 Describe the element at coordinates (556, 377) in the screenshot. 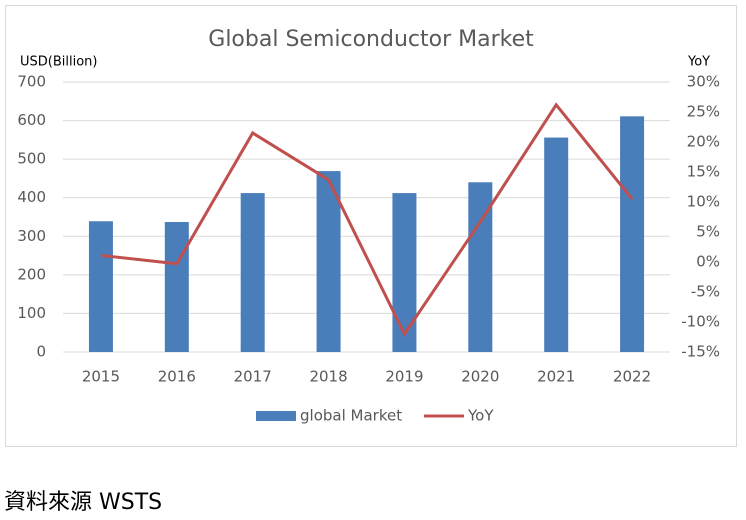

I see `x-tick-label: 2021` at that location.